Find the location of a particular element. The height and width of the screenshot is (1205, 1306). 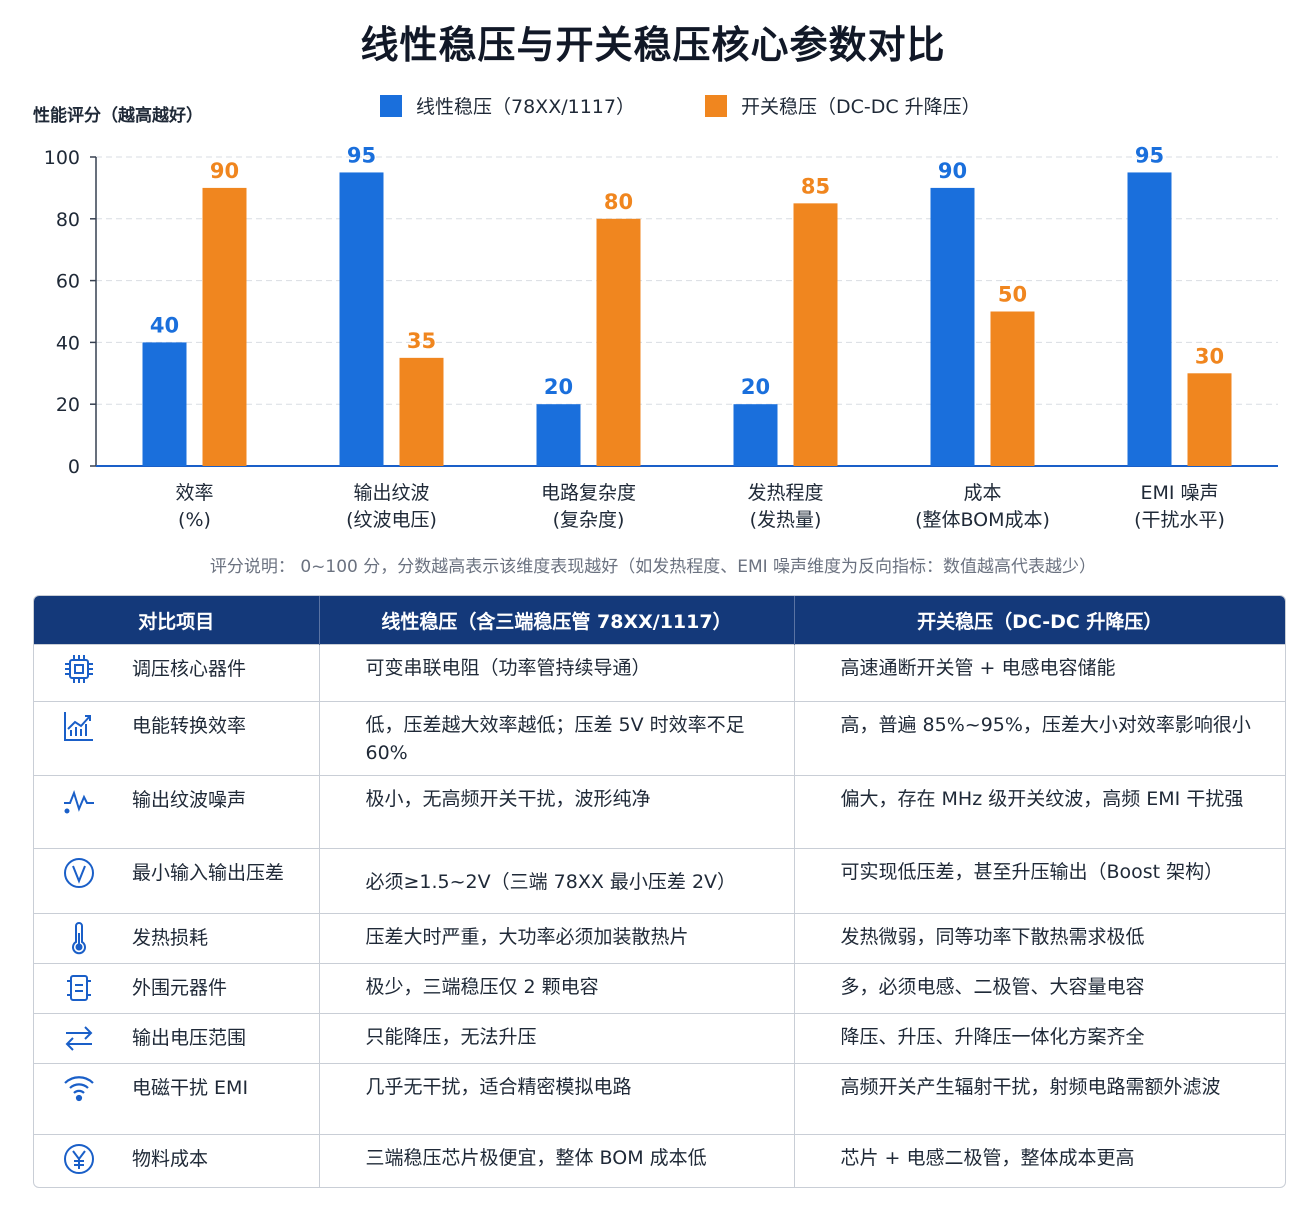

y-tick-label: 0 is located at coordinates (74, 467).